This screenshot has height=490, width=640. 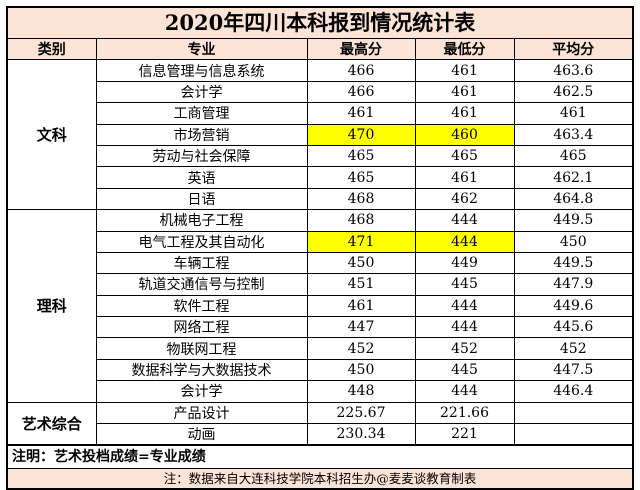 I want to click on major-cell: 日语, so click(x=202, y=199).